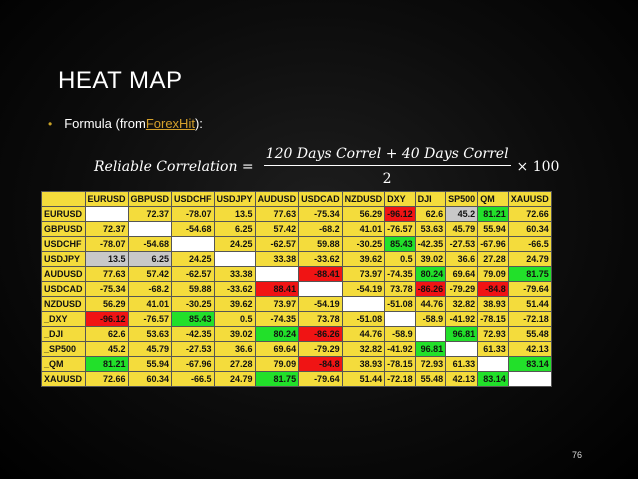  Describe the element at coordinates (430, 349) in the screenshot. I see `heatmap-cell: 96.81` at that location.